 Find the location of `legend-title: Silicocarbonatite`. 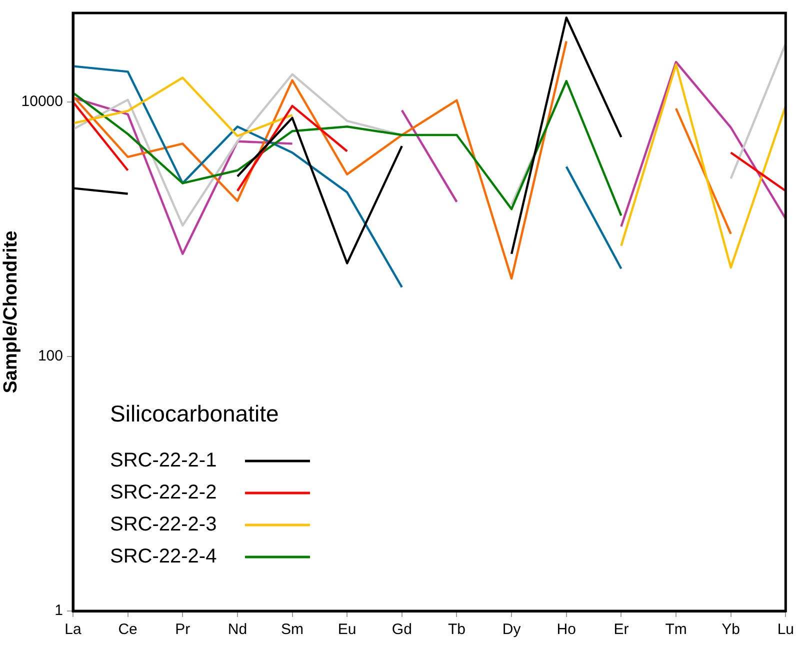

legend-title: Silicocarbonatite is located at coordinates (194, 413).